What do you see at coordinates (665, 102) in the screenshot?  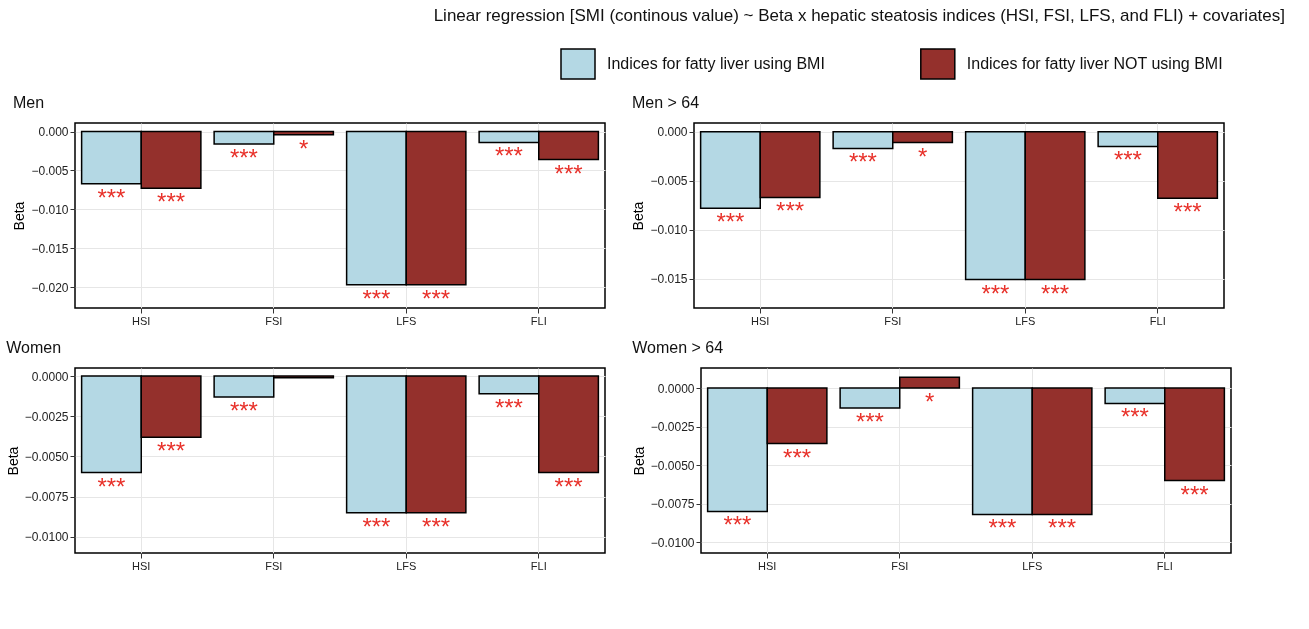 I see `chart-title: Men > 64` at bounding box center [665, 102].